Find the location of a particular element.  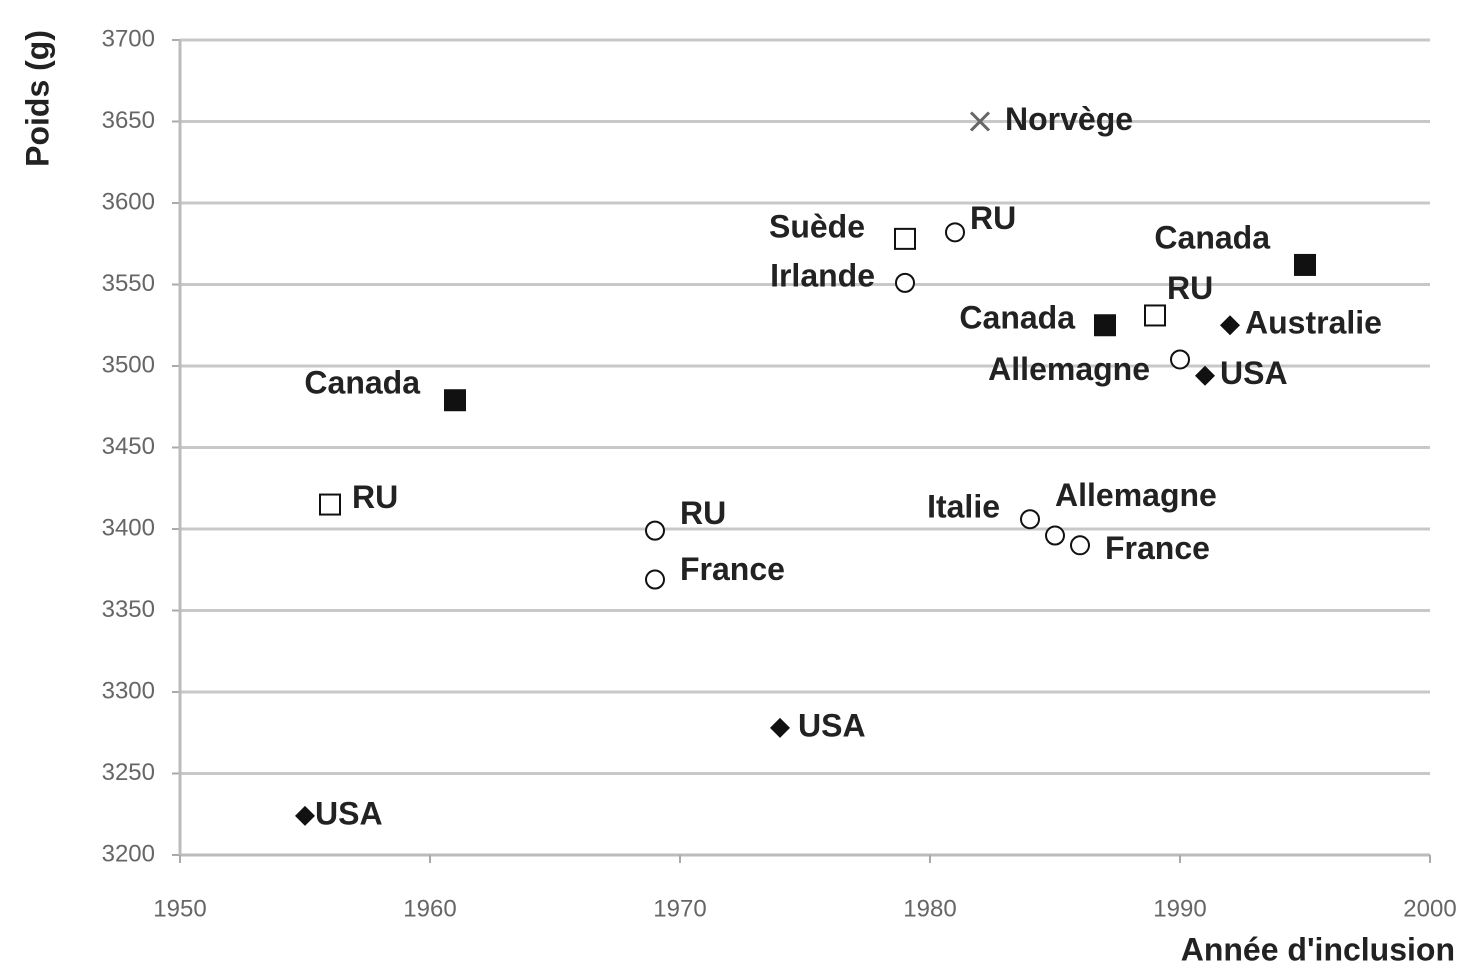

y-axis-title: Poids (g) is located at coordinates (37, 98).